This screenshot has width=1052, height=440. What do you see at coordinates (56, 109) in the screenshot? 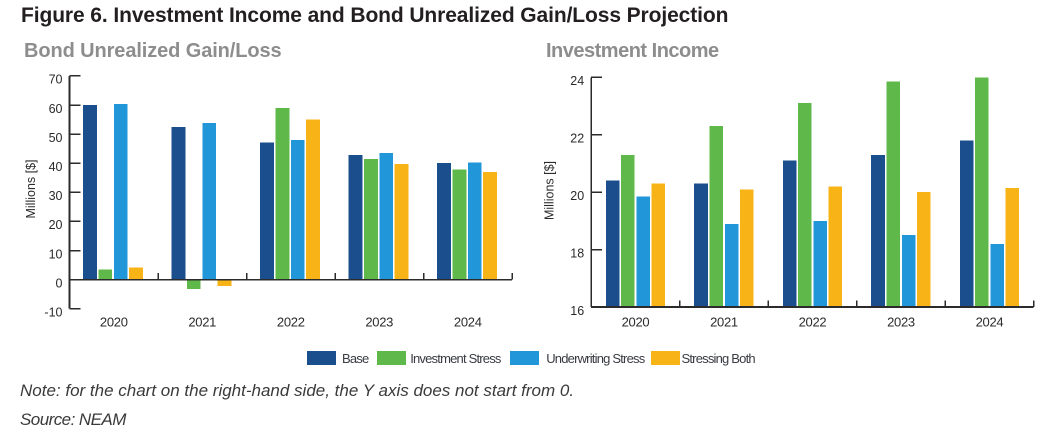
I see `svg-text: 60` at bounding box center [56, 109].